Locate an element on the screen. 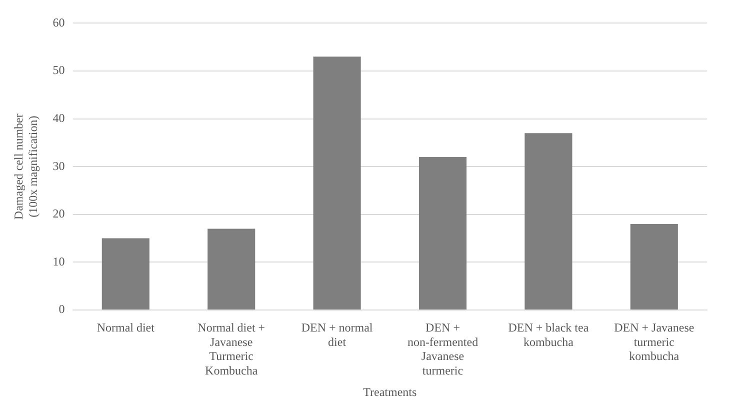 The image size is (735, 412). y-tick-label: 40 is located at coordinates (58, 117).